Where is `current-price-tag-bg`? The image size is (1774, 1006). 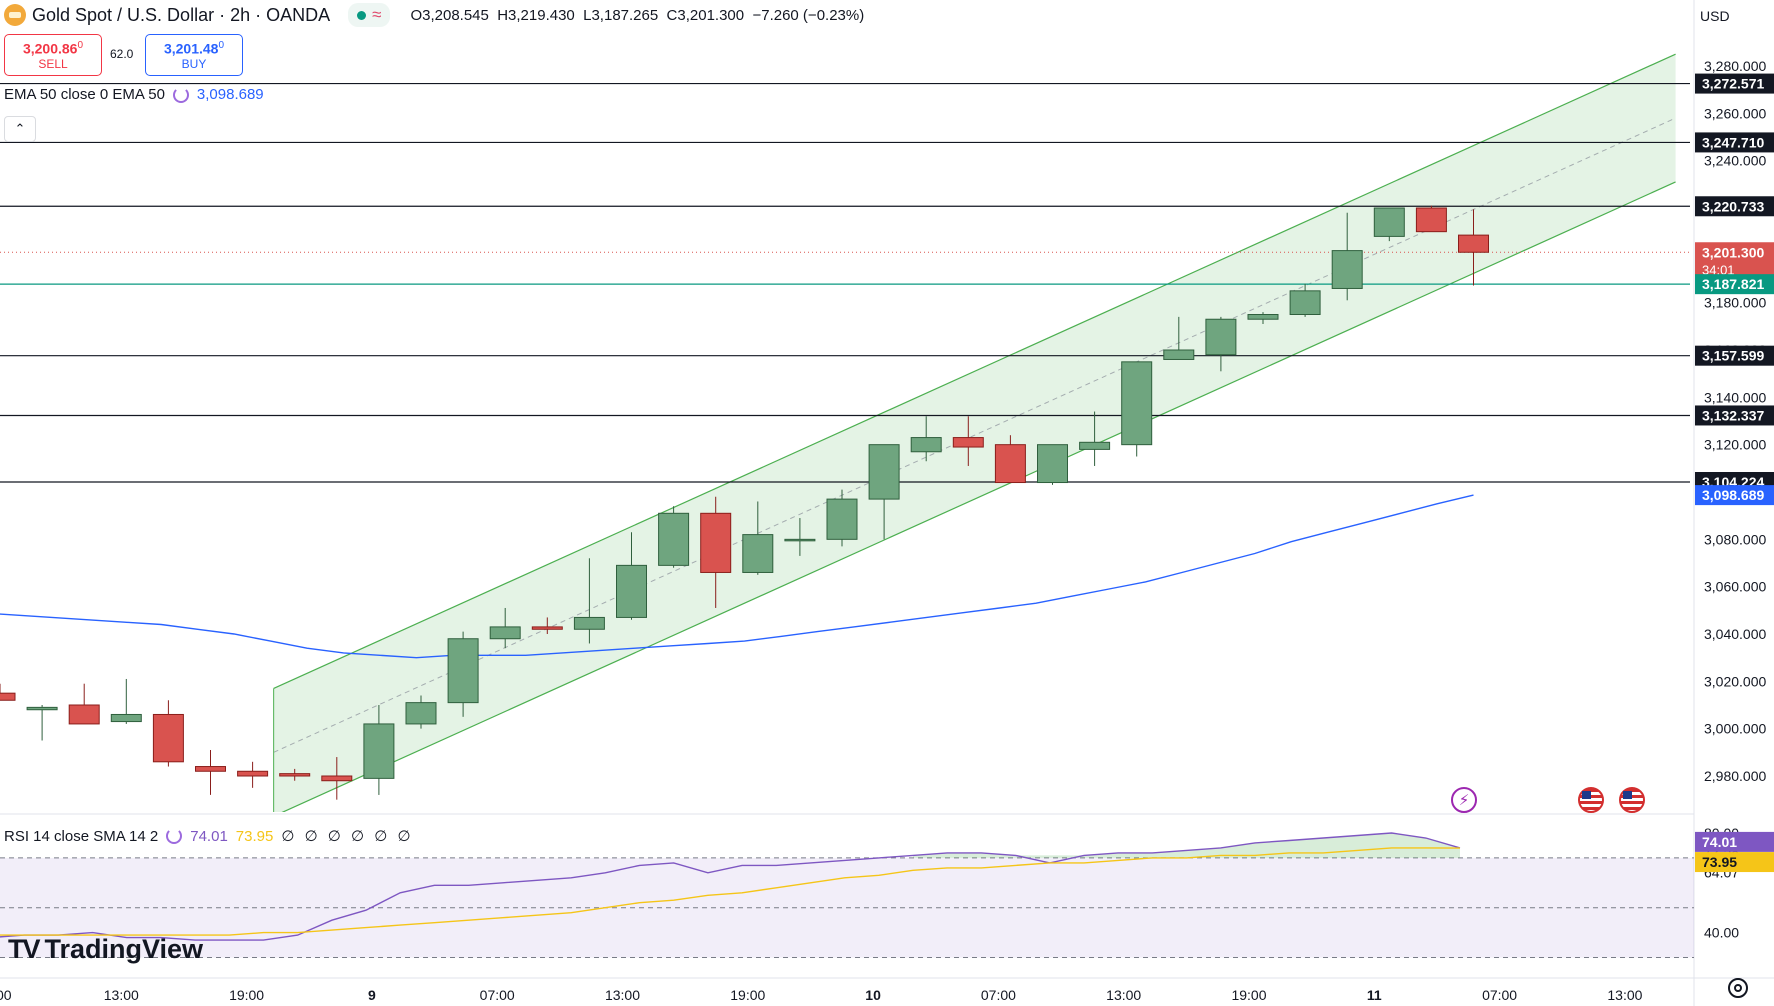 current-price-tag-bg is located at coordinates (1734, 261).